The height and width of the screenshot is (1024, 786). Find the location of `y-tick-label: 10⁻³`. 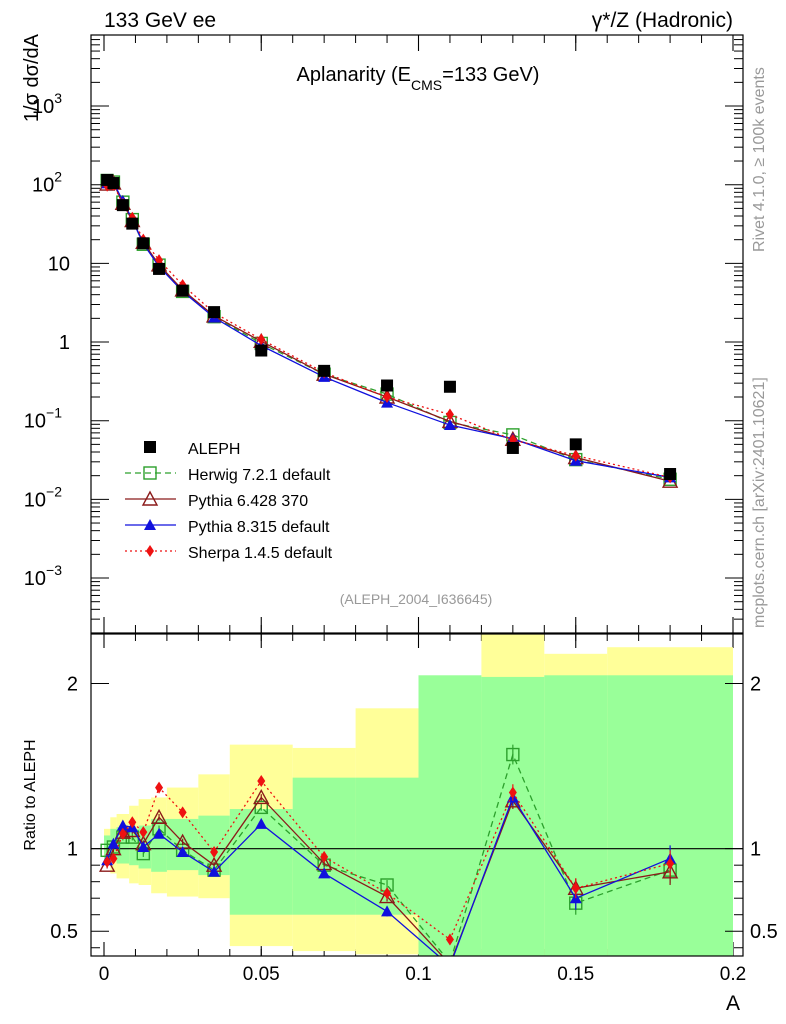

y-tick-label: 10⁻³ is located at coordinates (43, 576).